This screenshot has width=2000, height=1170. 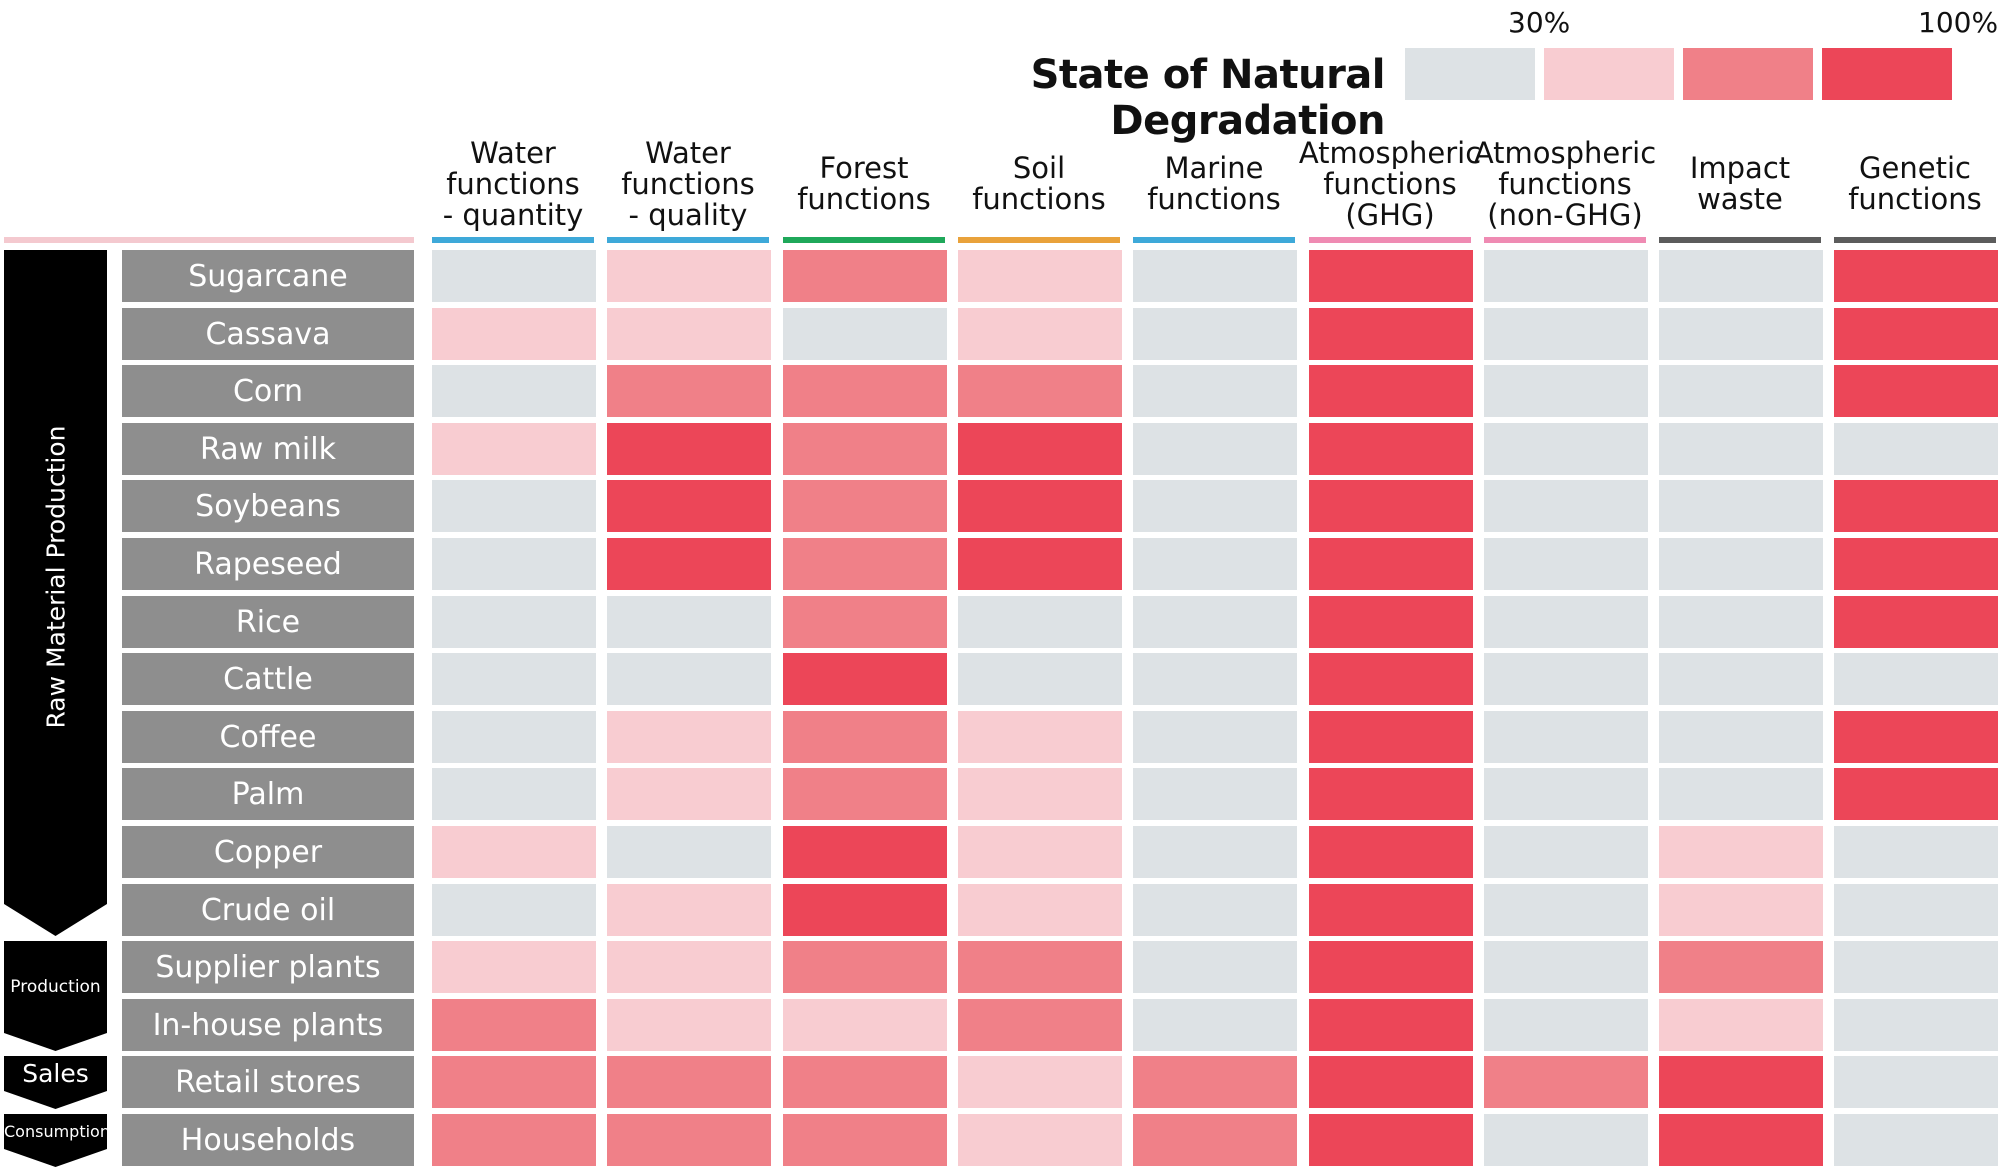 What do you see at coordinates (209, 240) in the screenshot?
I see `row-label-header-rule` at bounding box center [209, 240].